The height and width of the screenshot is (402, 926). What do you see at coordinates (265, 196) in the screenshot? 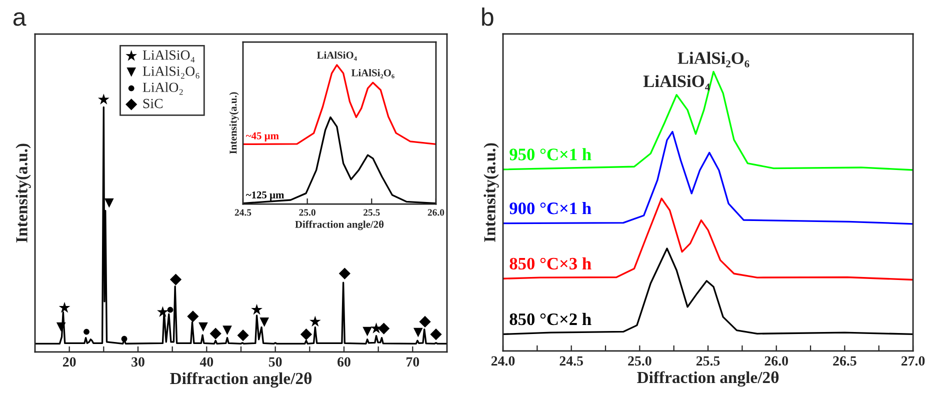
I see `series-label: ~125 µm` at bounding box center [265, 196].